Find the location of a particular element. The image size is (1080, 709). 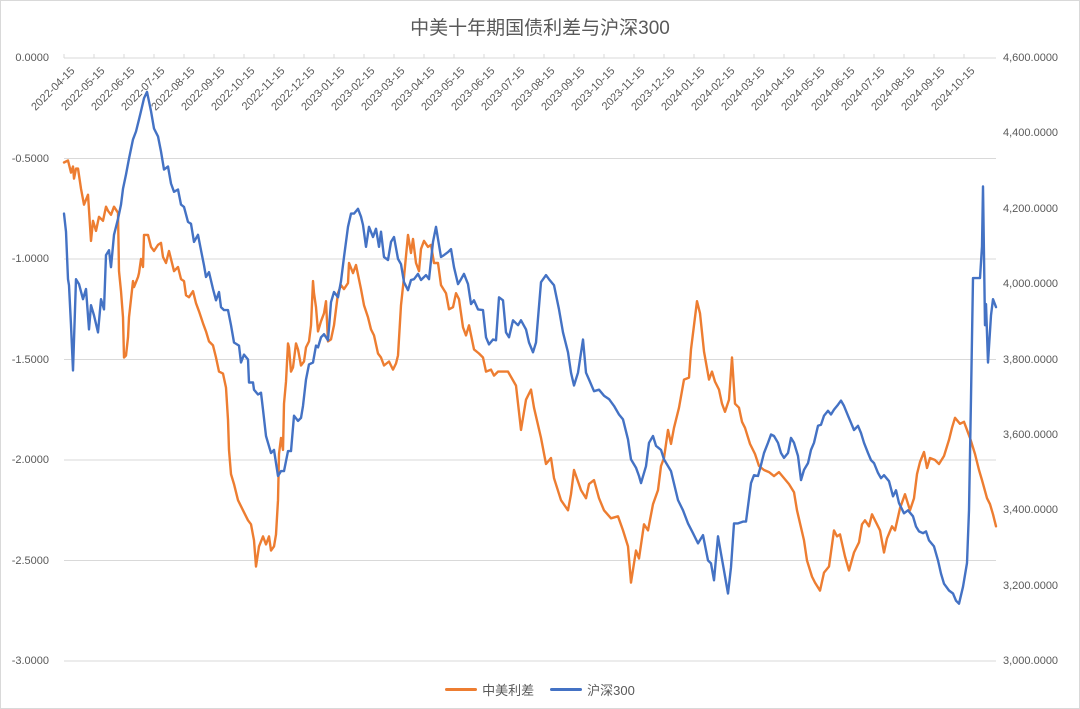

right-axis-label: 4,200.0000 is located at coordinates (1031, 208).